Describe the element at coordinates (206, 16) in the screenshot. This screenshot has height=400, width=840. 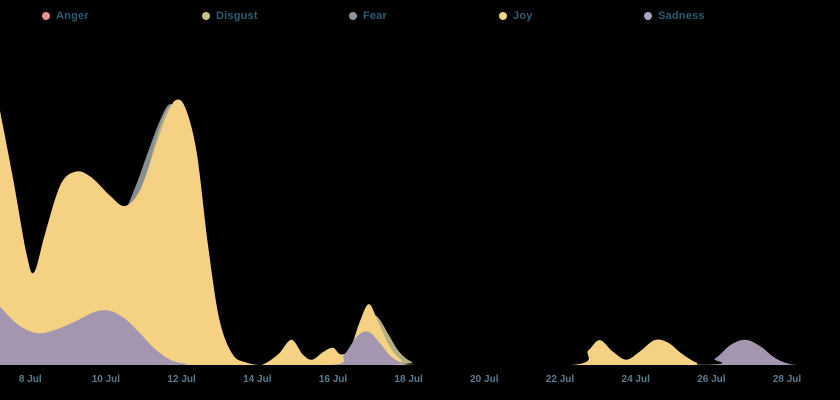
I see `disgust-dot-icon` at that location.